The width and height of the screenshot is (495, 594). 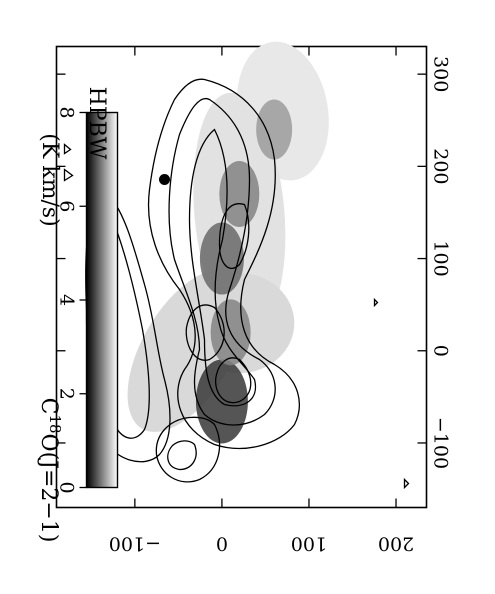 What do you see at coordinates (441, 166) in the screenshot?
I see `x-tick-label: 200` at bounding box center [441, 166].